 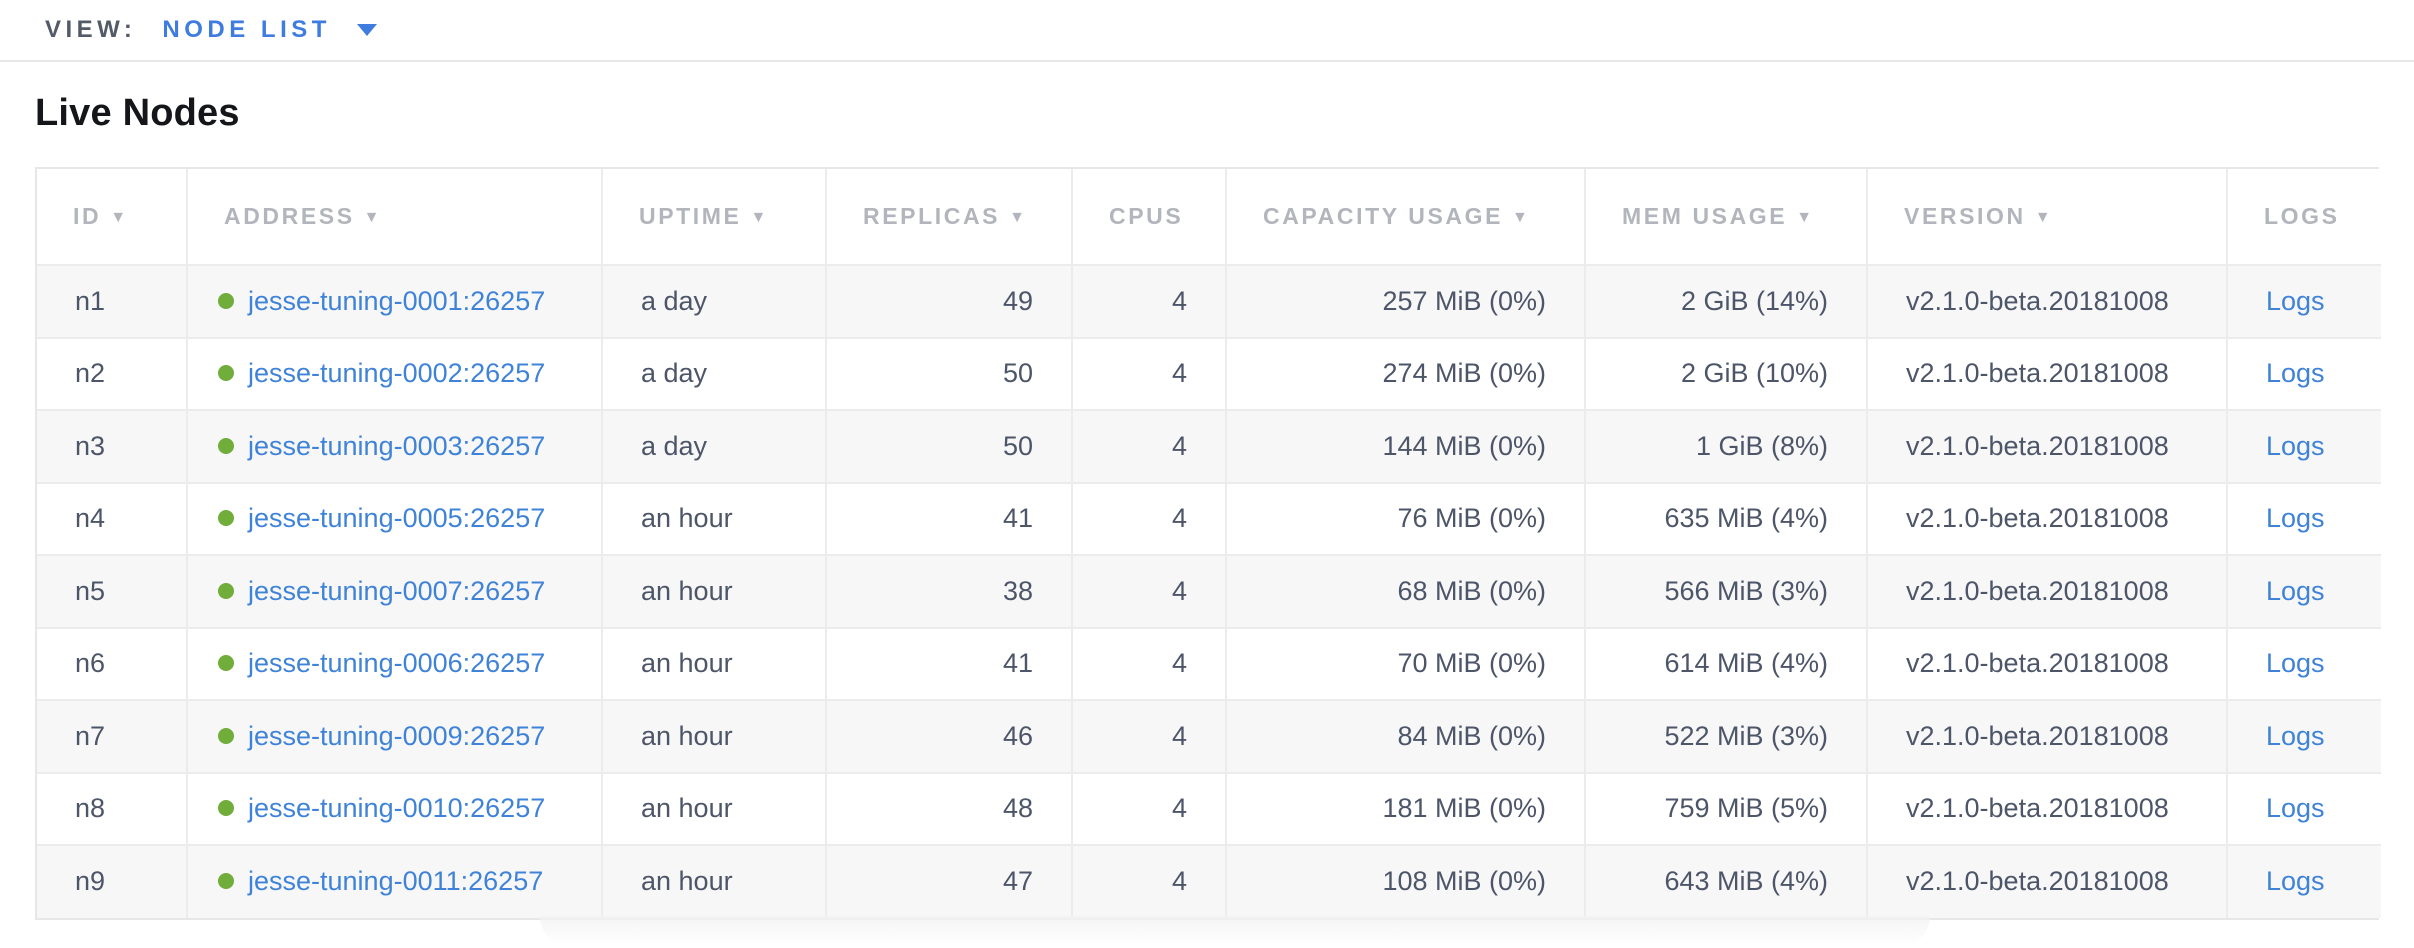 What do you see at coordinates (112, 808) in the screenshot?
I see `node-id-cell: n8` at bounding box center [112, 808].